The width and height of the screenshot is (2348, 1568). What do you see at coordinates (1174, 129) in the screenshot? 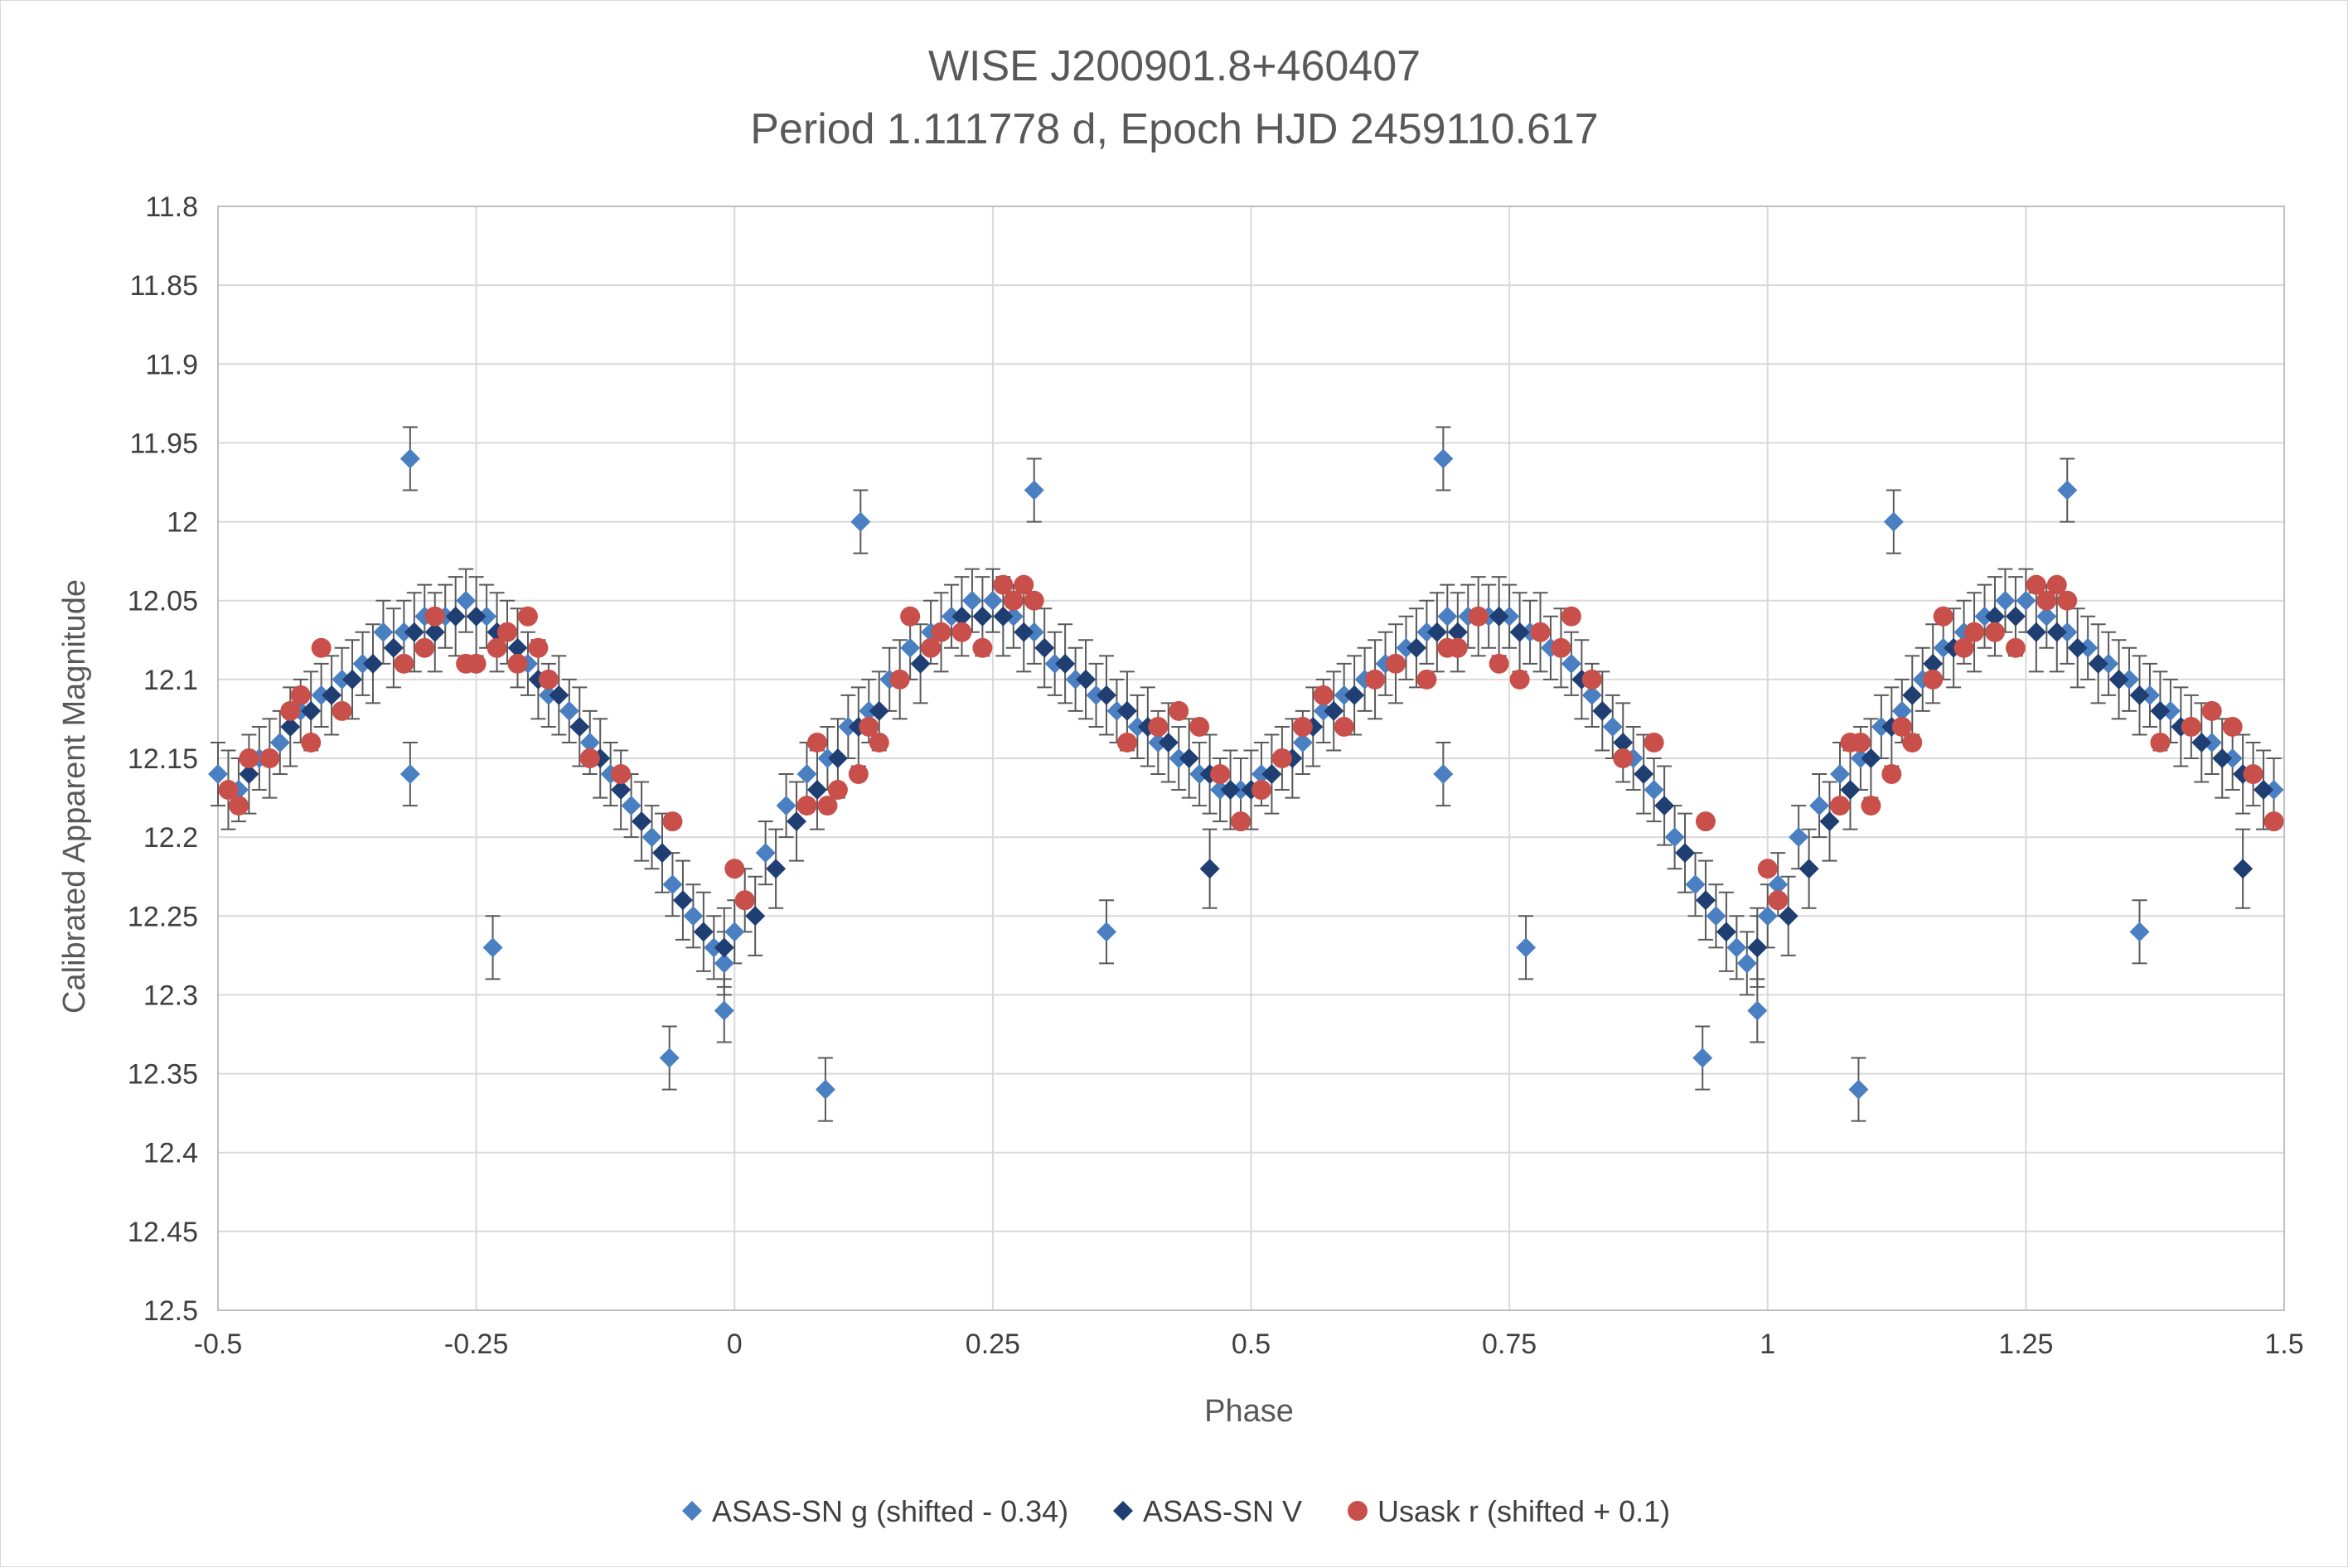
I see `chart-subtitle: Period 1.111778 d, Epoch HJD 2459110.617` at bounding box center [1174, 129].